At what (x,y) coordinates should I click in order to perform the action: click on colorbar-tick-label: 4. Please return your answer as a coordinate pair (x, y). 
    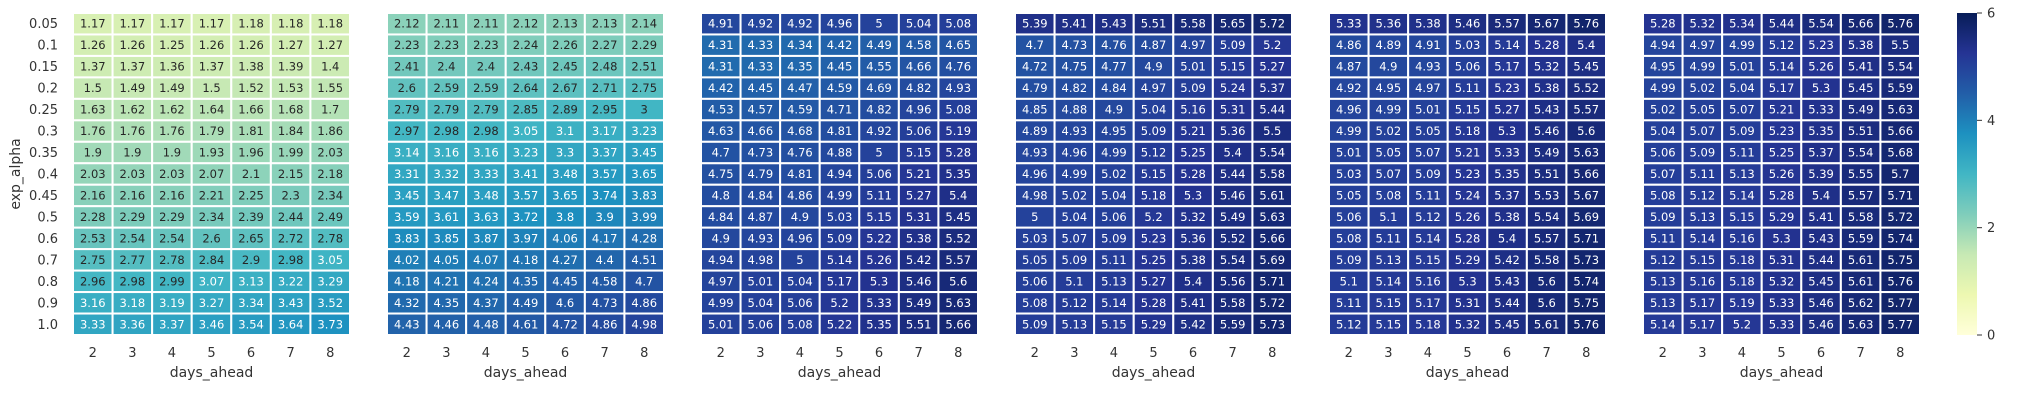
    Looking at the image, I should click on (1991, 121).